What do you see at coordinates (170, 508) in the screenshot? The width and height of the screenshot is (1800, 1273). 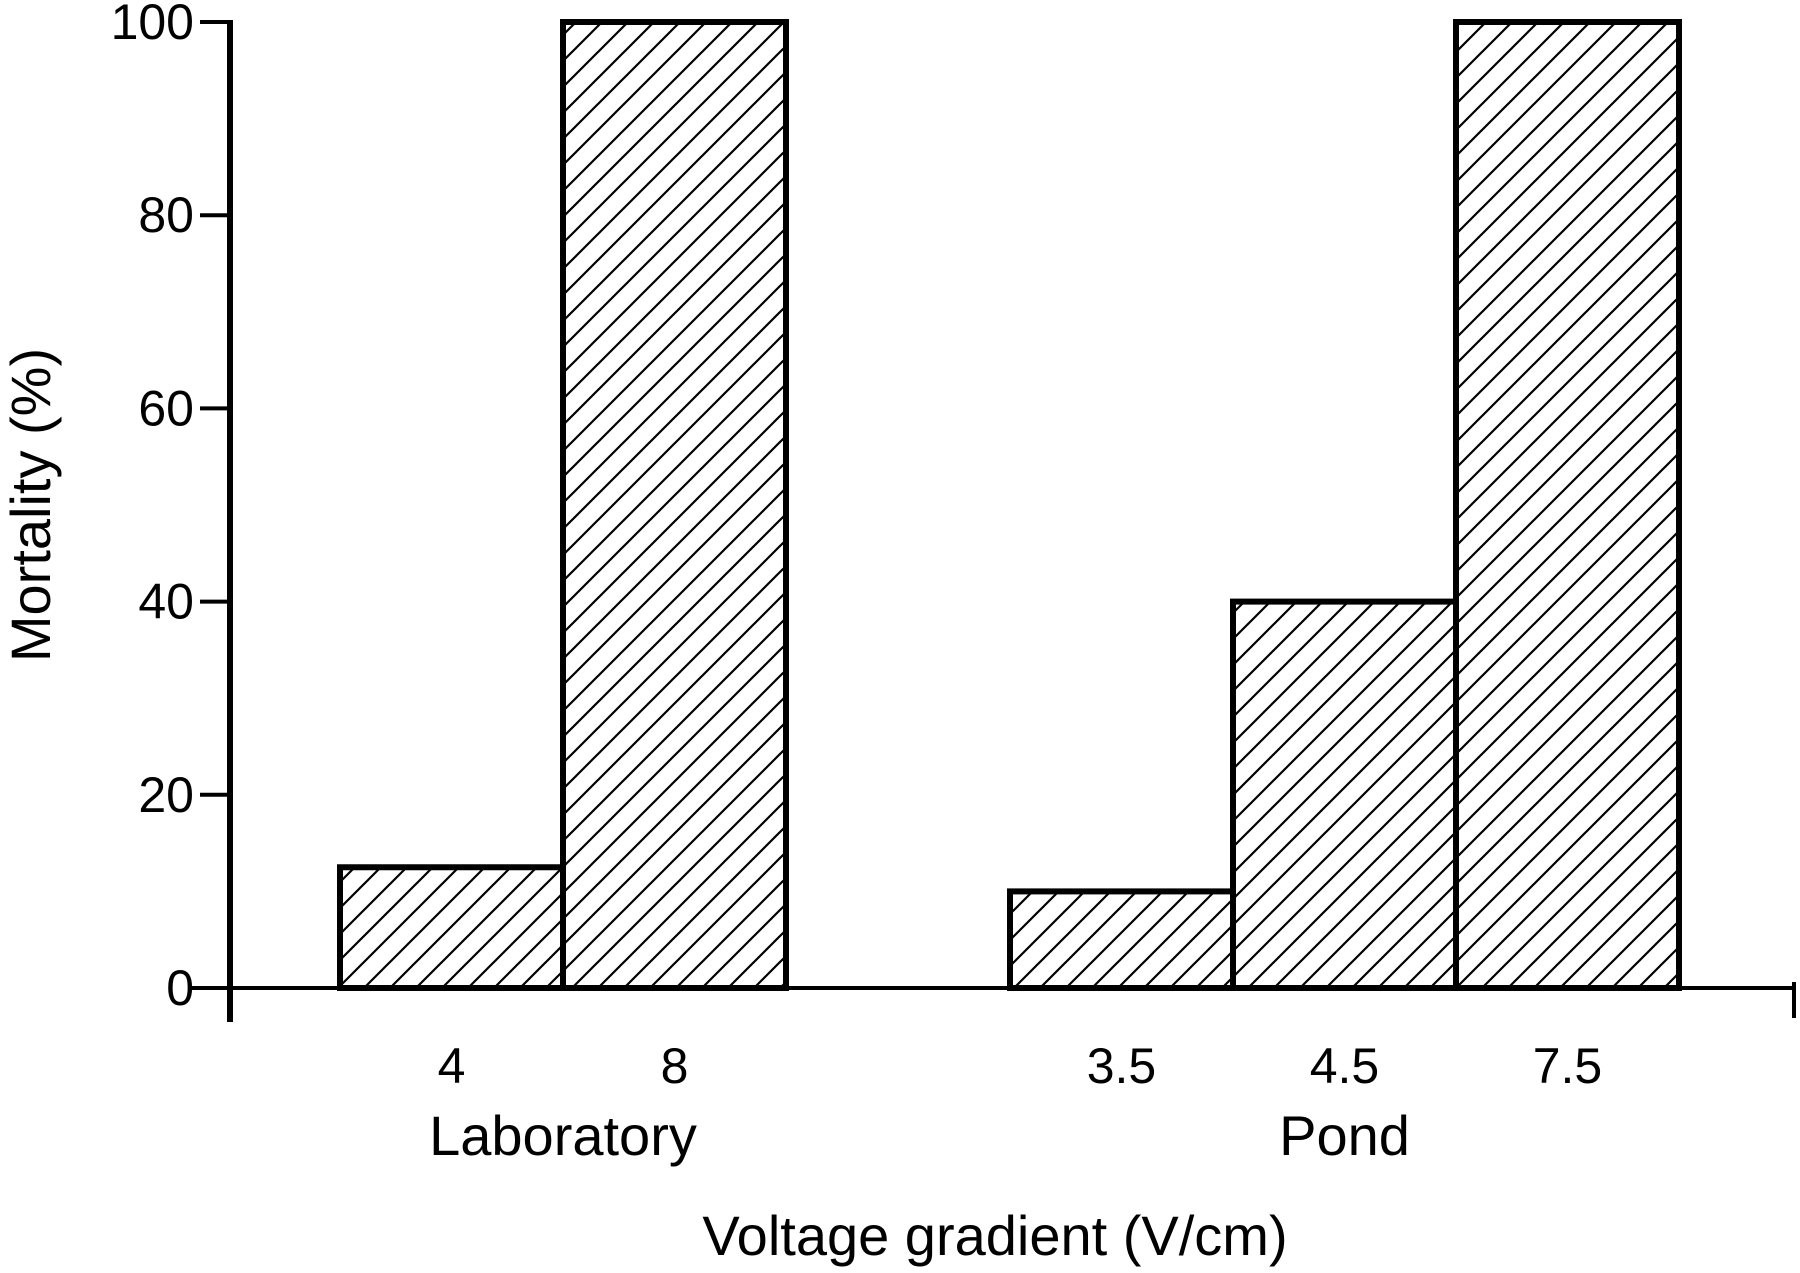 I see `y-ticks: 0 20 40 60 80 100` at bounding box center [170, 508].